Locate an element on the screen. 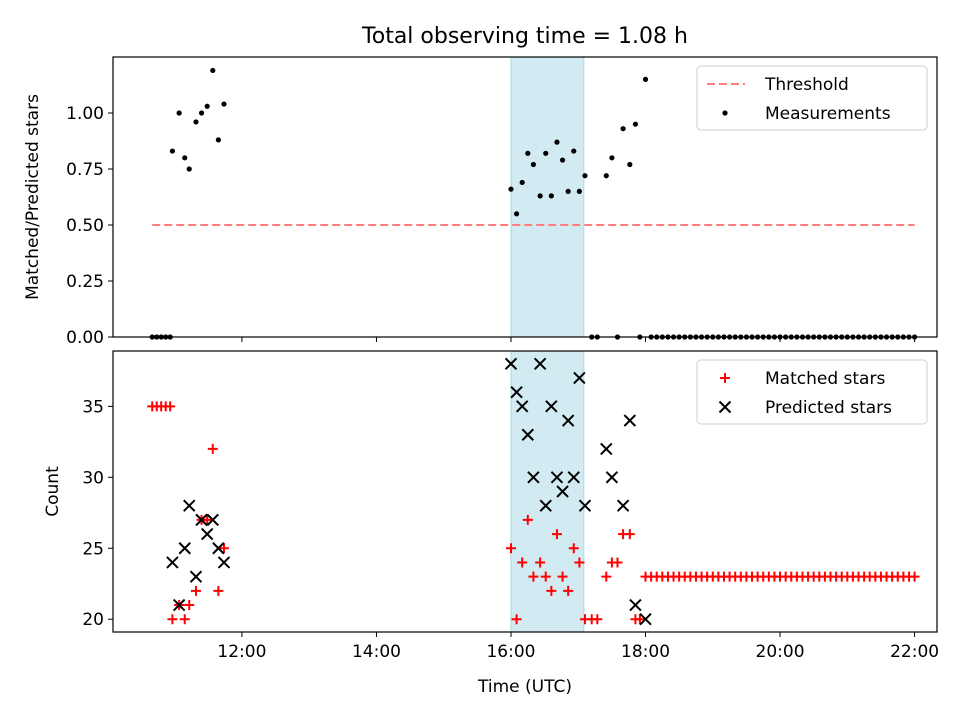 This screenshot has height=720, width=960. x-tick-label: 18:00 is located at coordinates (645, 652).